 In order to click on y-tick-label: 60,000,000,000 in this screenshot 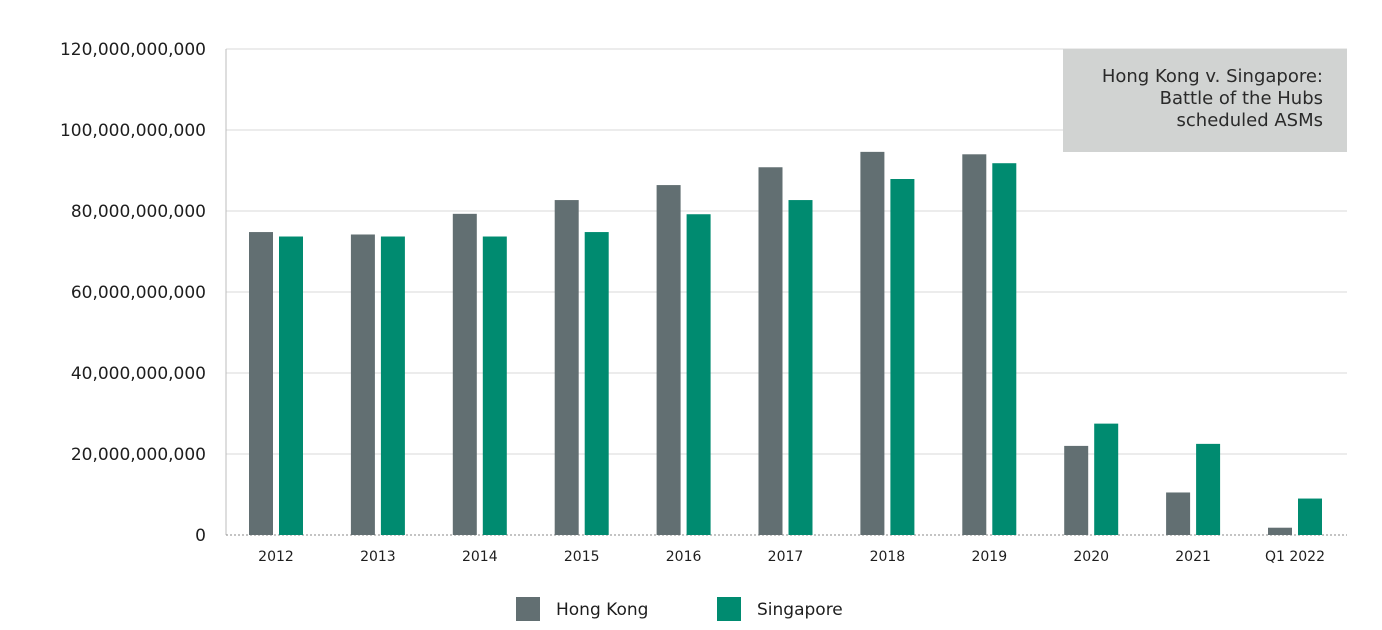, I will do `click(138, 293)`.